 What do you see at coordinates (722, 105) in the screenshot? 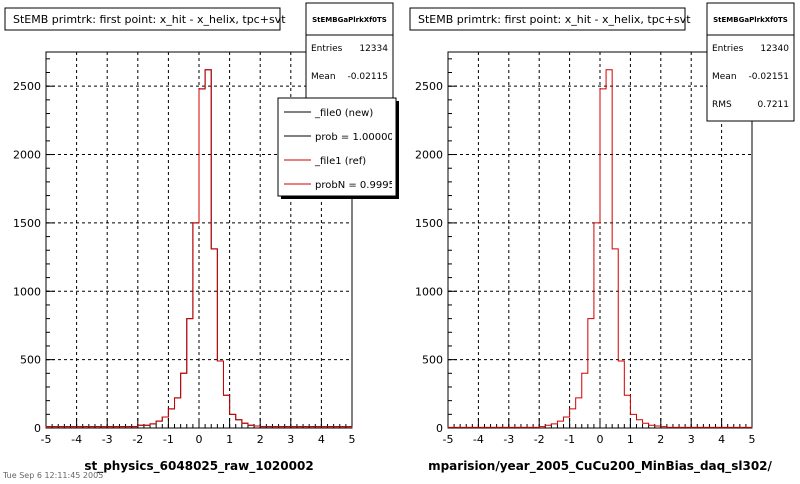
I see `stats-label: RMS` at bounding box center [722, 105].